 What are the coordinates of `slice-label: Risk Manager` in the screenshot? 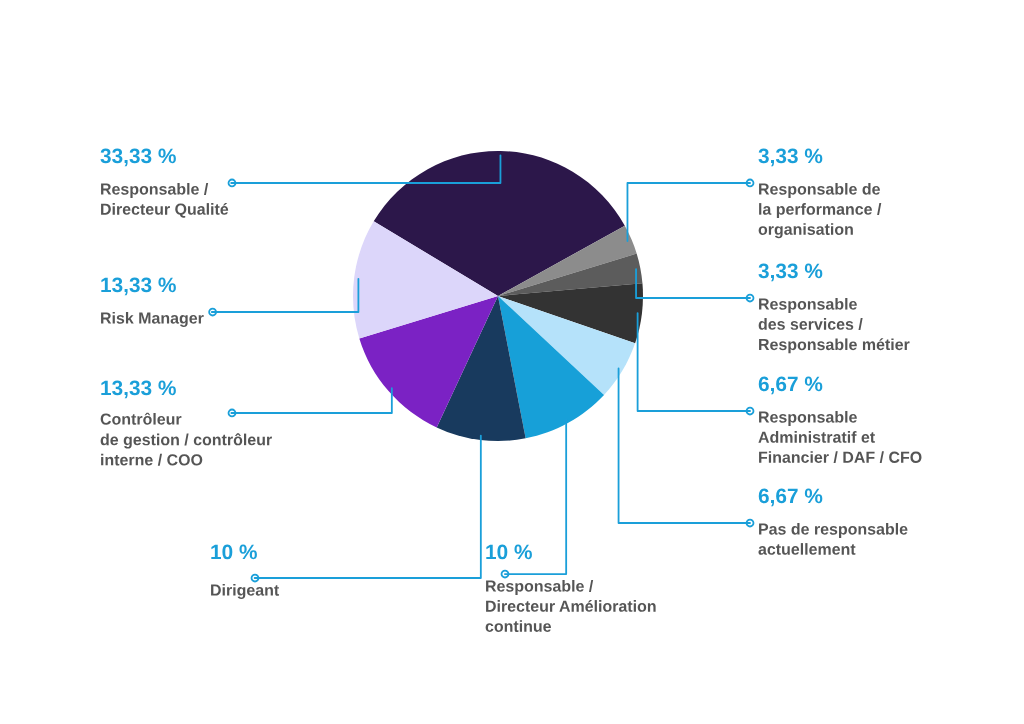 It's located at (152, 319).